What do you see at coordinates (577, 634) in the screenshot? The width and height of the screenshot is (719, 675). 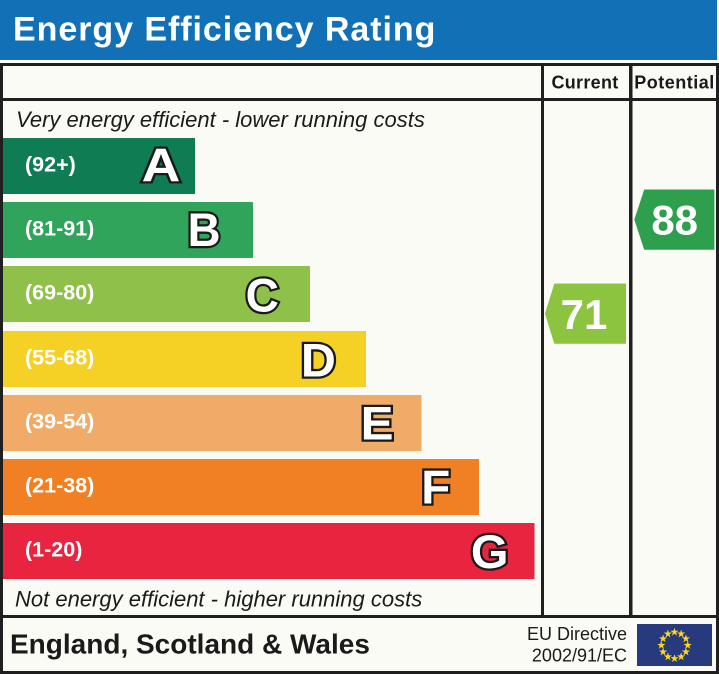 I see `svg-text: EU Directive` at bounding box center [577, 634].